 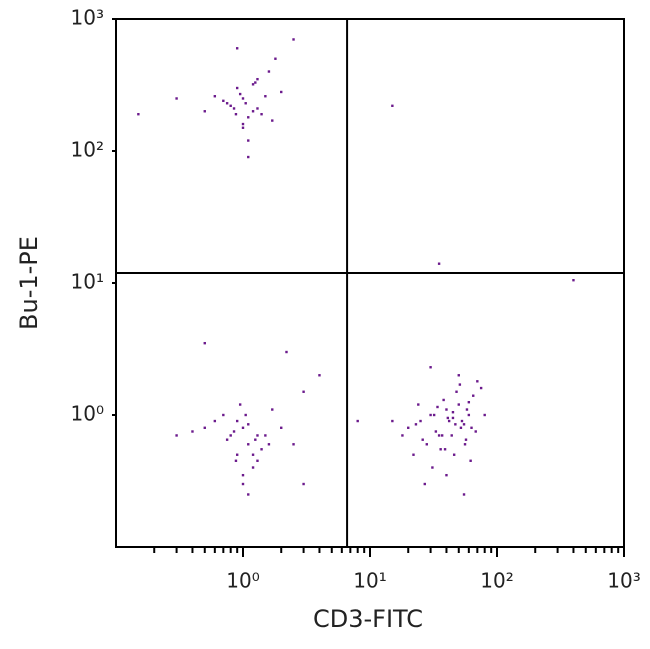 What do you see at coordinates (242, 581) in the screenshot?
I see `x-tick-label: 10⁰` at bounding box center [242, 581].